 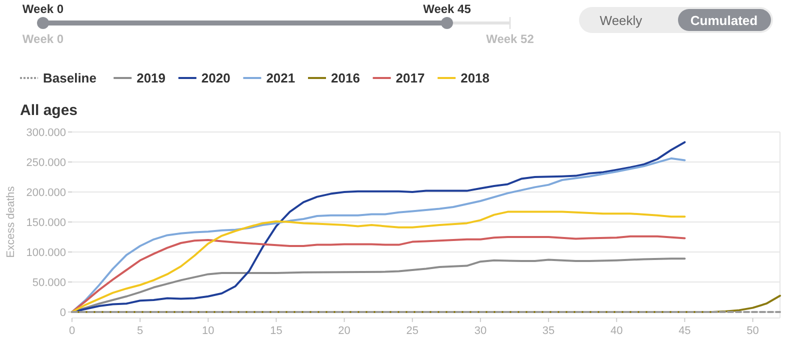 I want to click on x-tick-label: 50, so click(x=752, y=331).